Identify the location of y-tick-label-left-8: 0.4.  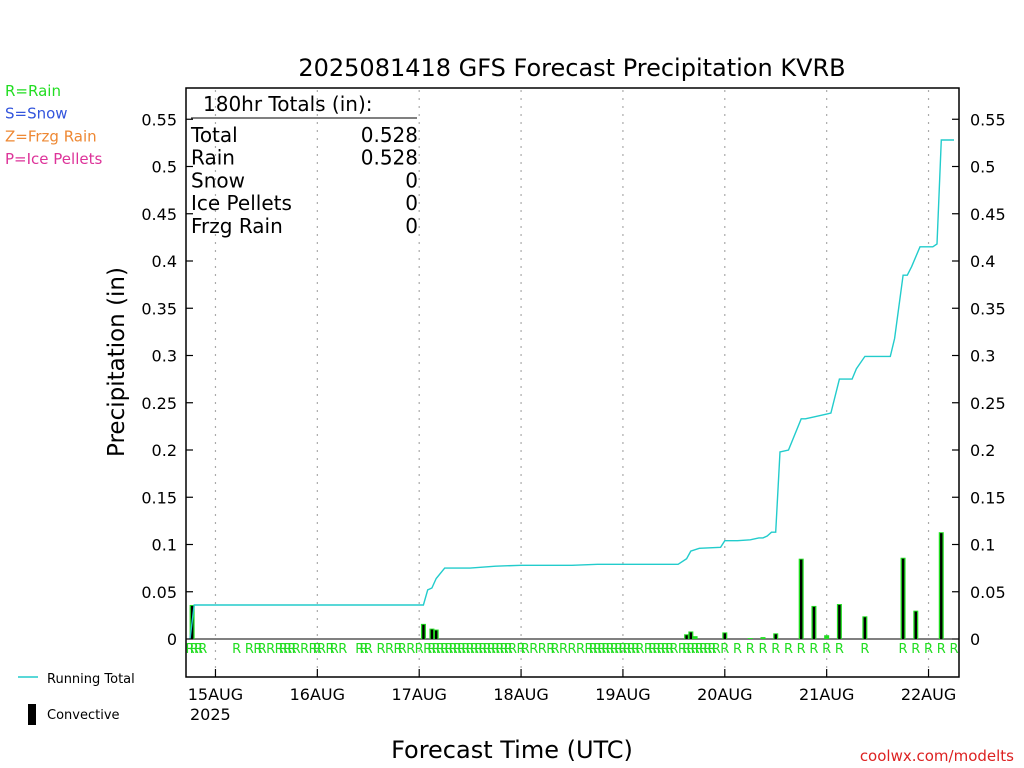
(164, 261).